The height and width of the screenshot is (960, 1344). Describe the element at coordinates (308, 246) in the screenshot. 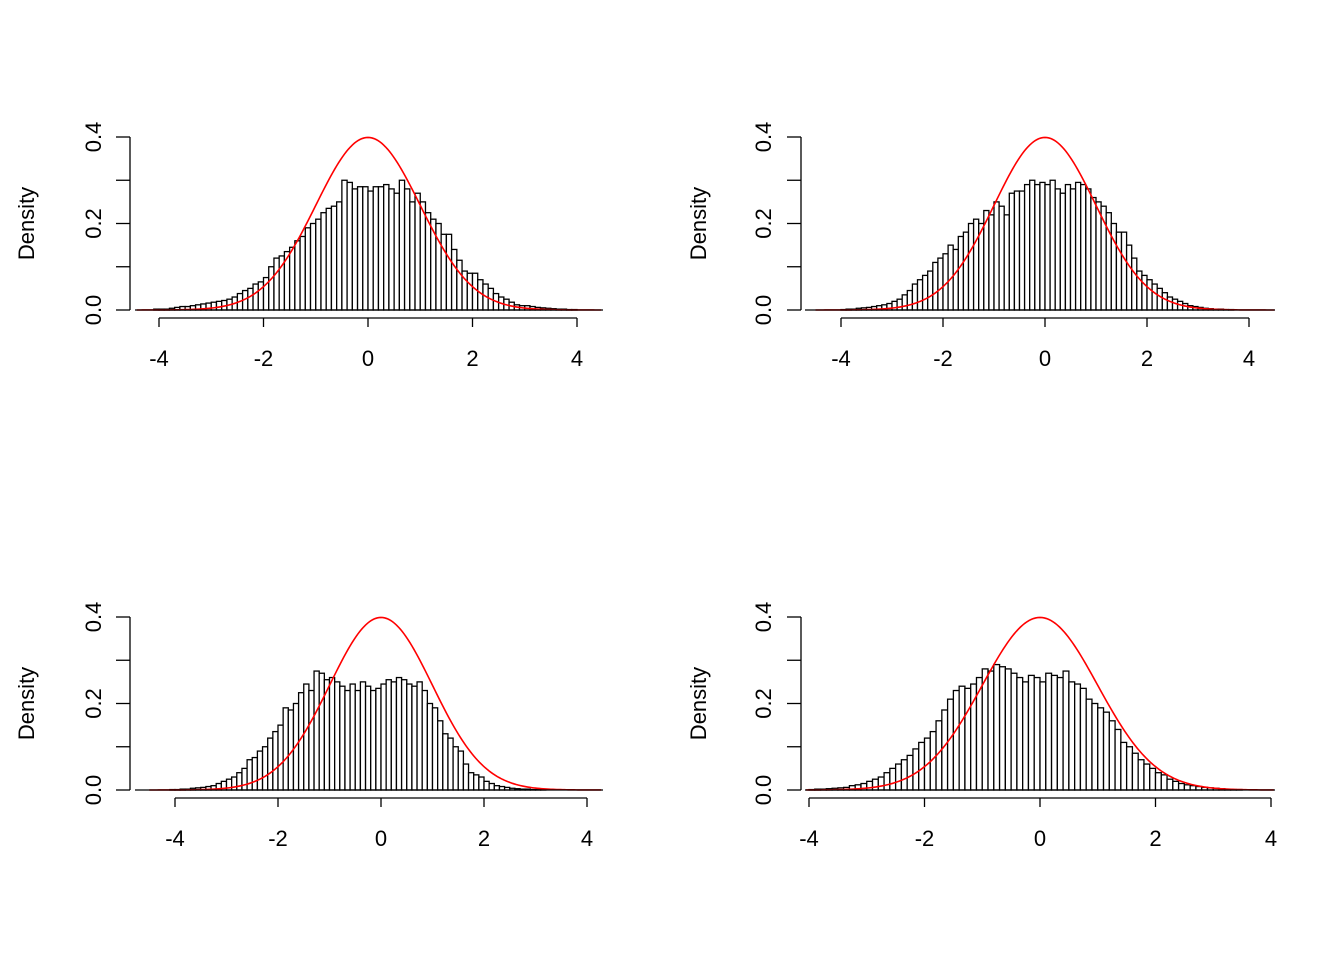

I see `histogram-panel-1: -4 -2 0 2 4 0.0 0.2 0.4 Density` at that location.